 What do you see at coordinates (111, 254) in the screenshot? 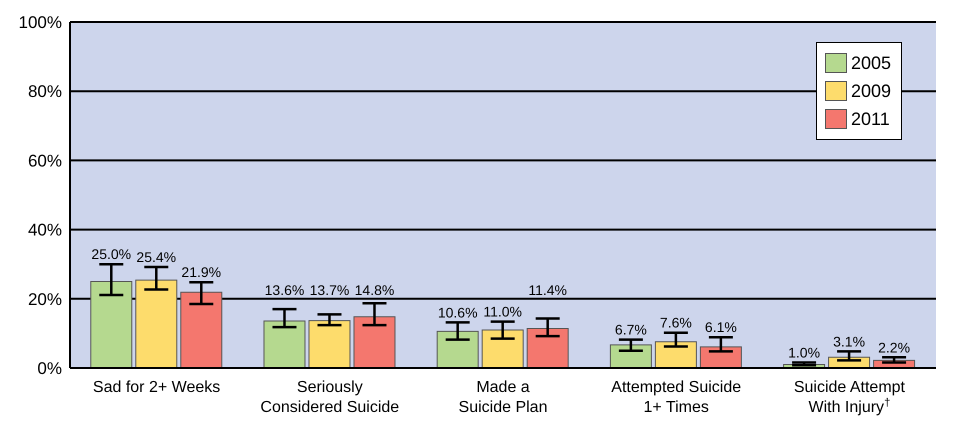
I see `data-label: 25.0%` at bounding box center [111, 254].